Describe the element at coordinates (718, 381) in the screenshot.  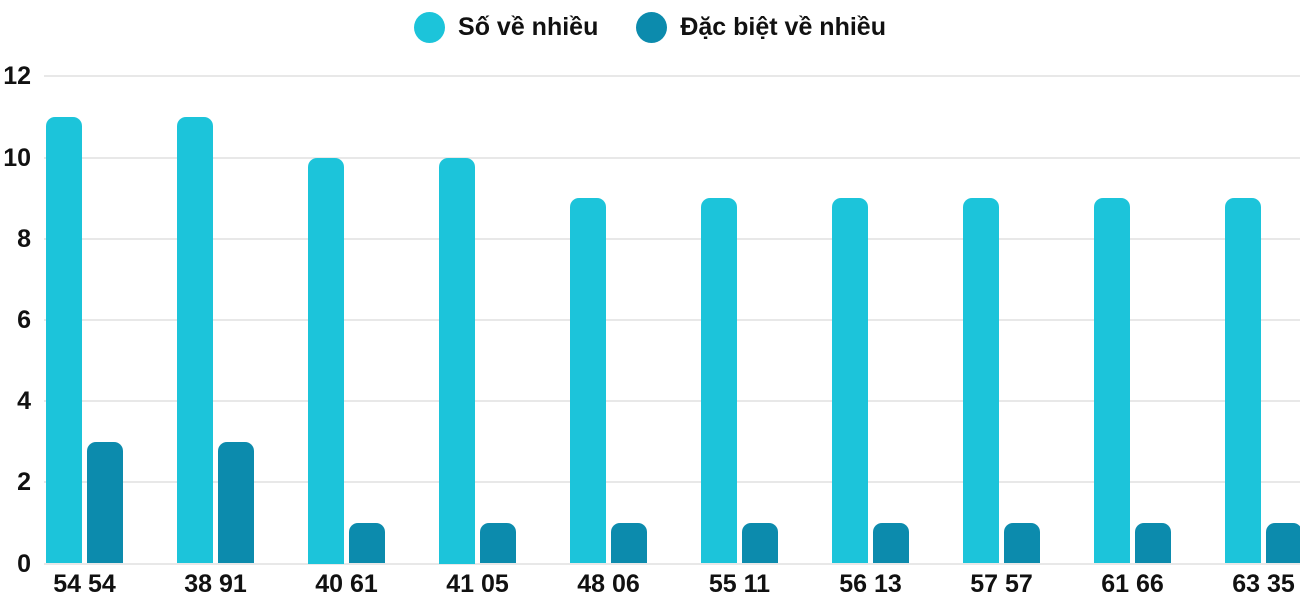
I see `bar-series1-group6` at that location.